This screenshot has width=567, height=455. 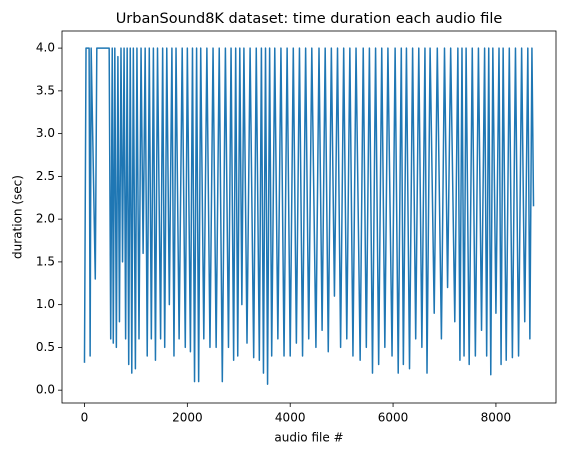 What do you see at coordinates (45, 176) in the screenshot?
I see `y-tick-label: 2.5` at bounding box center [45, 176].